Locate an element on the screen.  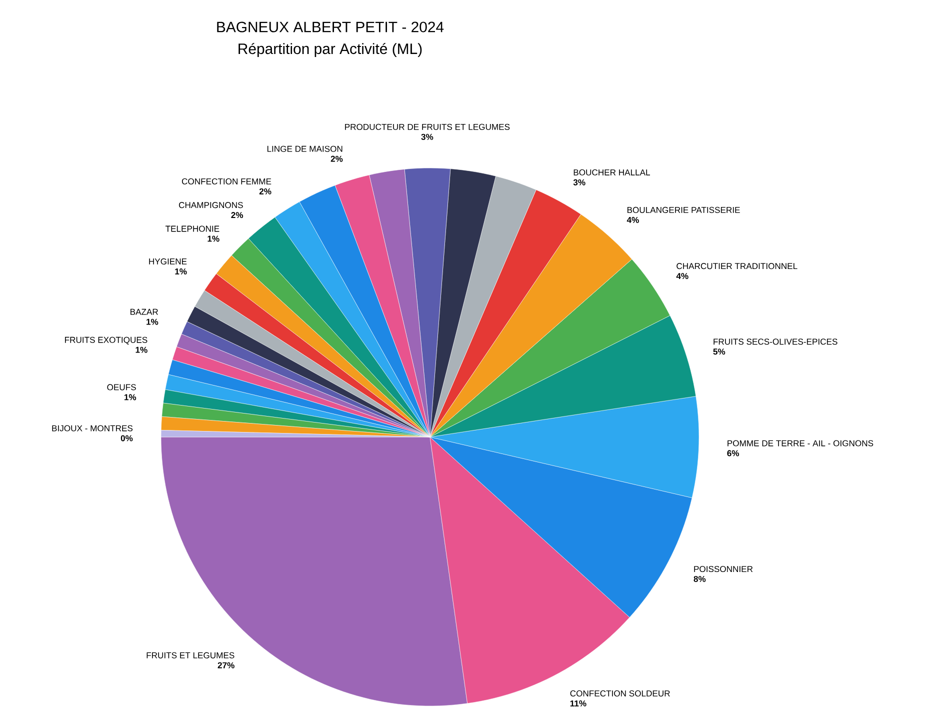
slice-label: CONFECTION FEMME is located at coordinates (227, 181).